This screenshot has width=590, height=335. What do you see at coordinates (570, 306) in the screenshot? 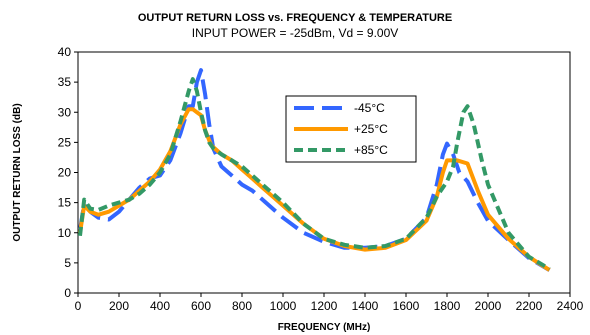
I see `x-tick-label: 2400` at bounding box center [570, 306].